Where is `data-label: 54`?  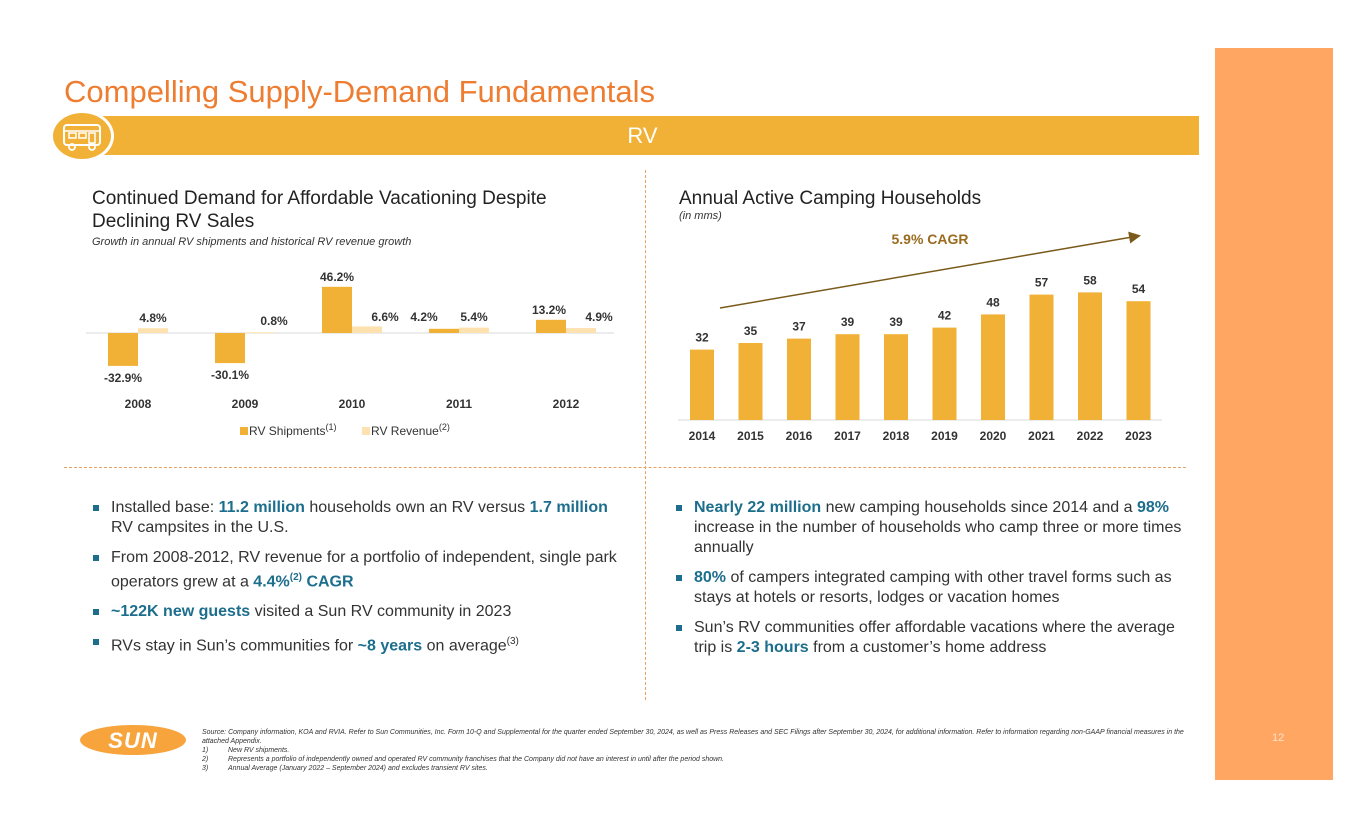 data-label: 54 is located at coordinates (1139, 289).